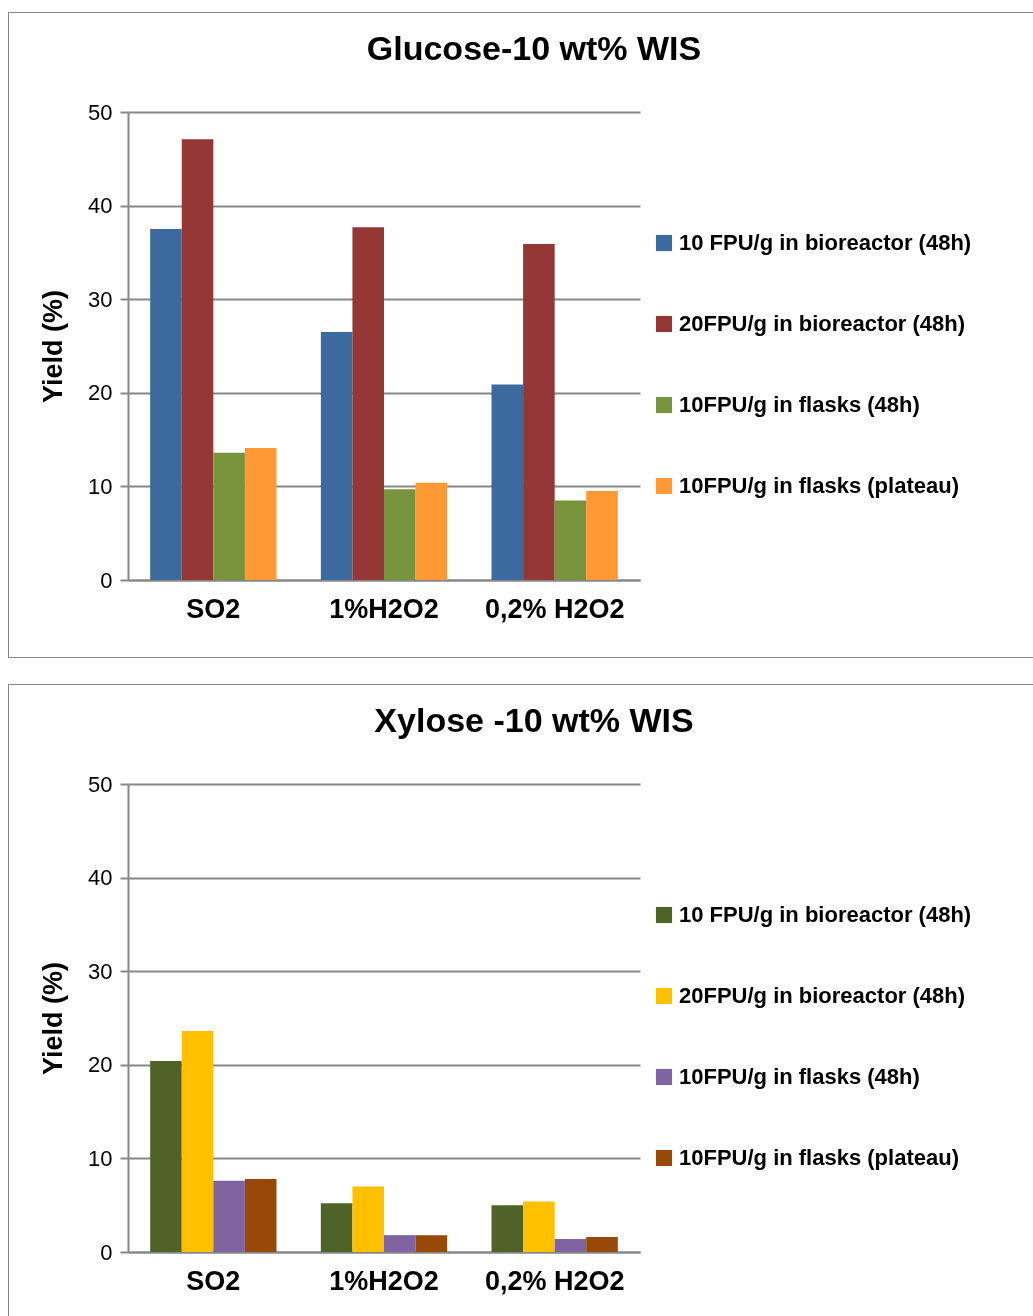  What do you see at coordinates (534, 48) in the screenshot?
I see `chart-title: Glucose-10 wt% WIS` at bounding box center [534, 48].